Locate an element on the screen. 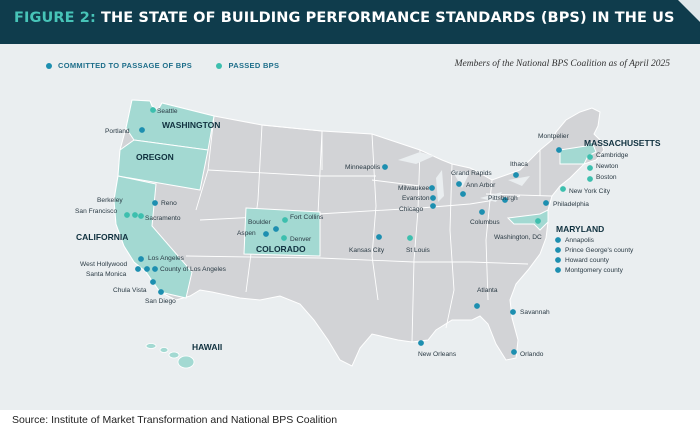 This screenshot has height=434, width=700. great-lakes is located at coordinates (464, 177).